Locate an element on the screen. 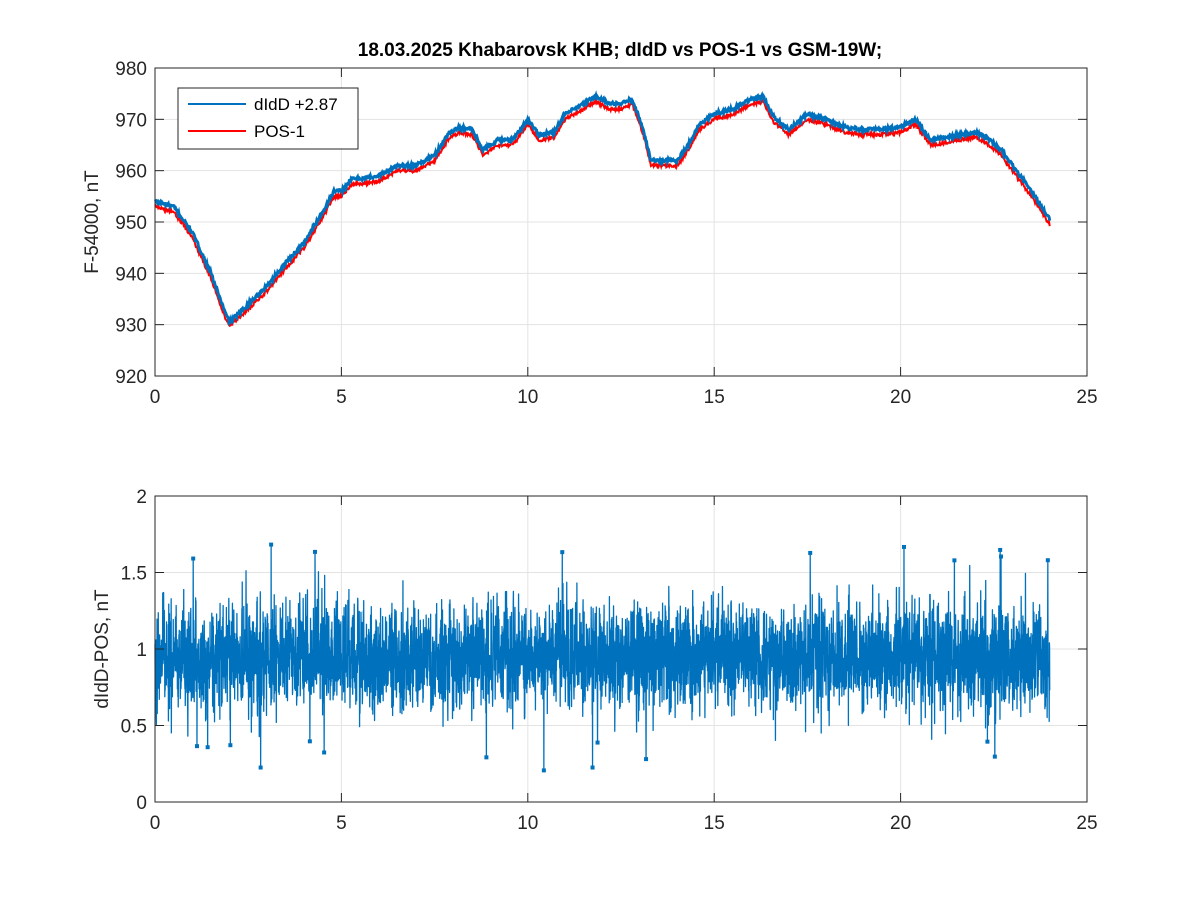  legend-label-pos: POS-1 is located at coordinates (279, 131).